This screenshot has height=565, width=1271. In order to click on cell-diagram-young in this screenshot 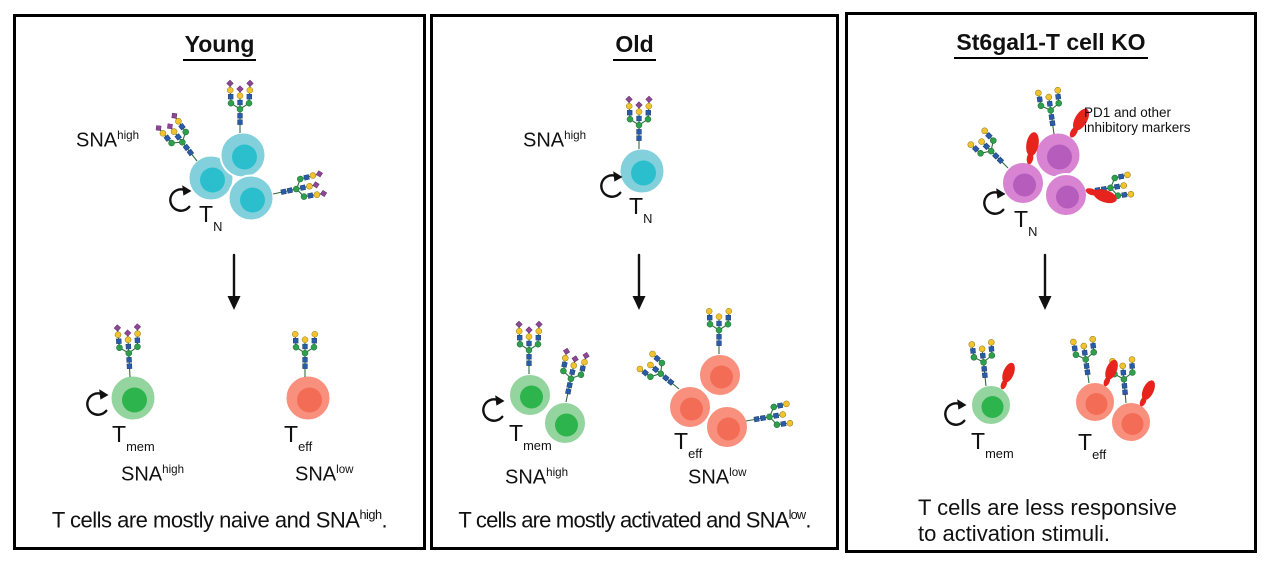, I will do `click(209, 250)`.